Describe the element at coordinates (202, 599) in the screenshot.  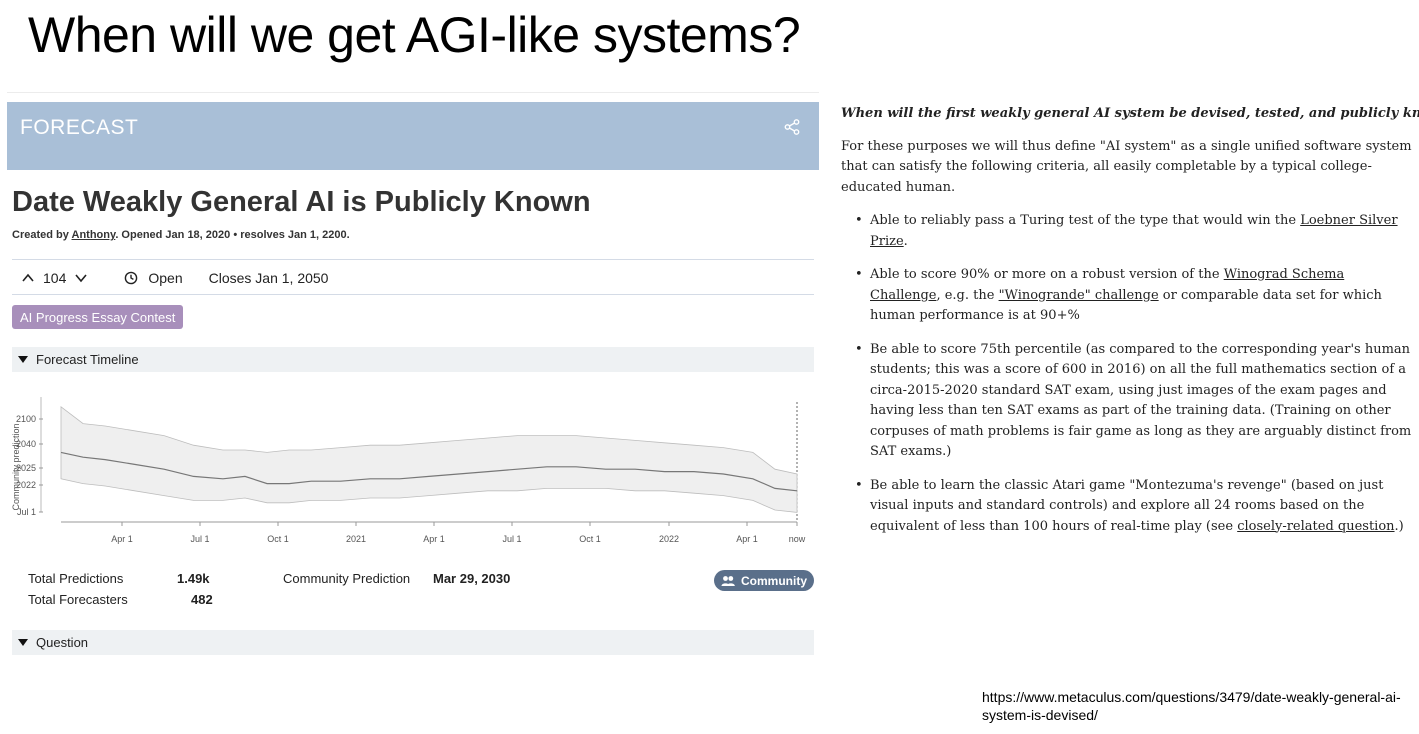
I see `total-forecasters-value: 482` at that location.